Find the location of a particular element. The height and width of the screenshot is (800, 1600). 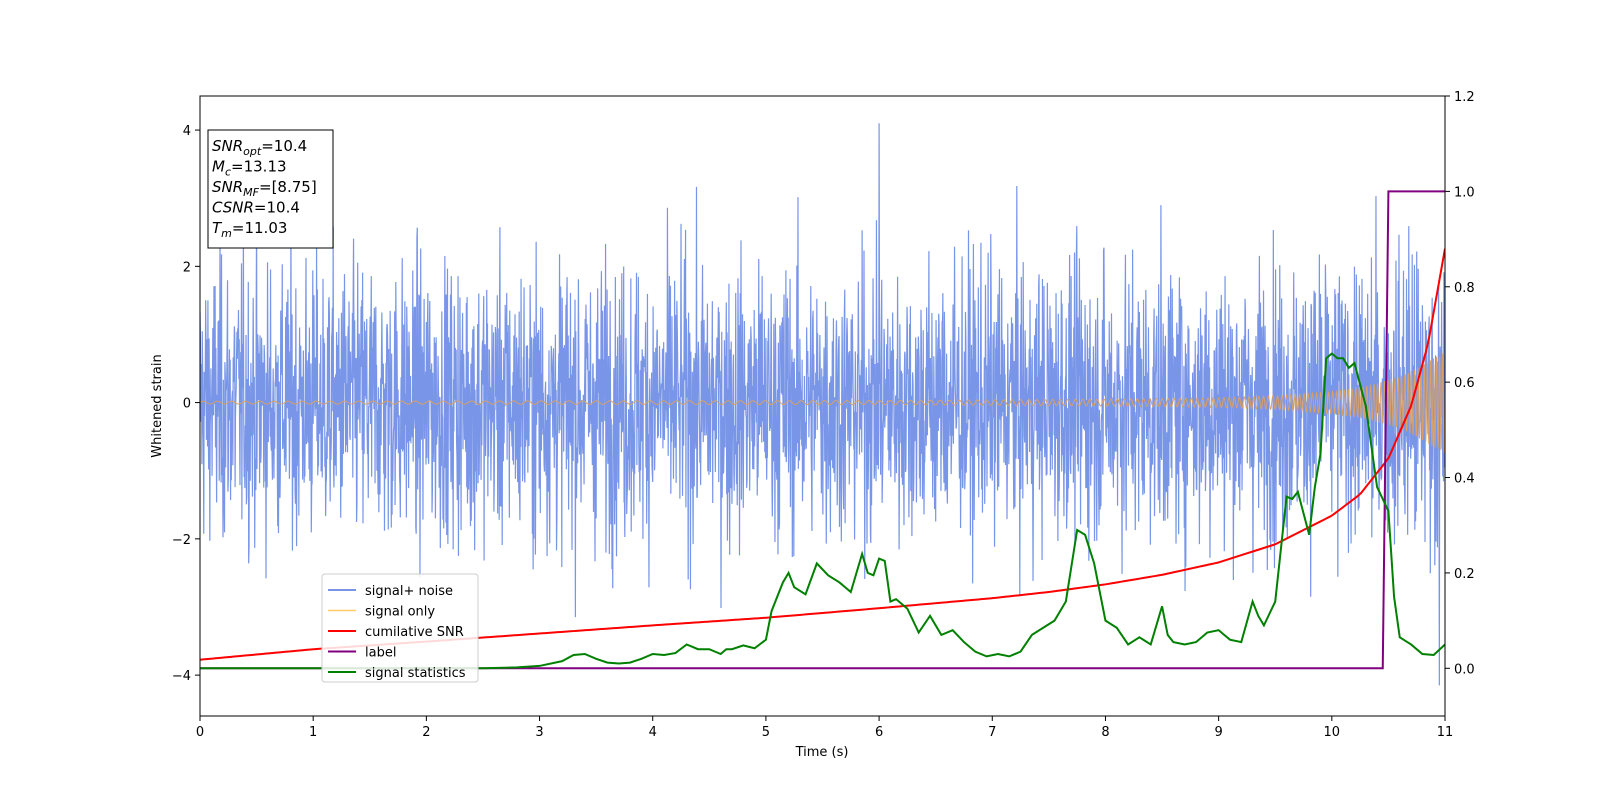

x-tick-label: 3 is located at coordinates (539, 732).